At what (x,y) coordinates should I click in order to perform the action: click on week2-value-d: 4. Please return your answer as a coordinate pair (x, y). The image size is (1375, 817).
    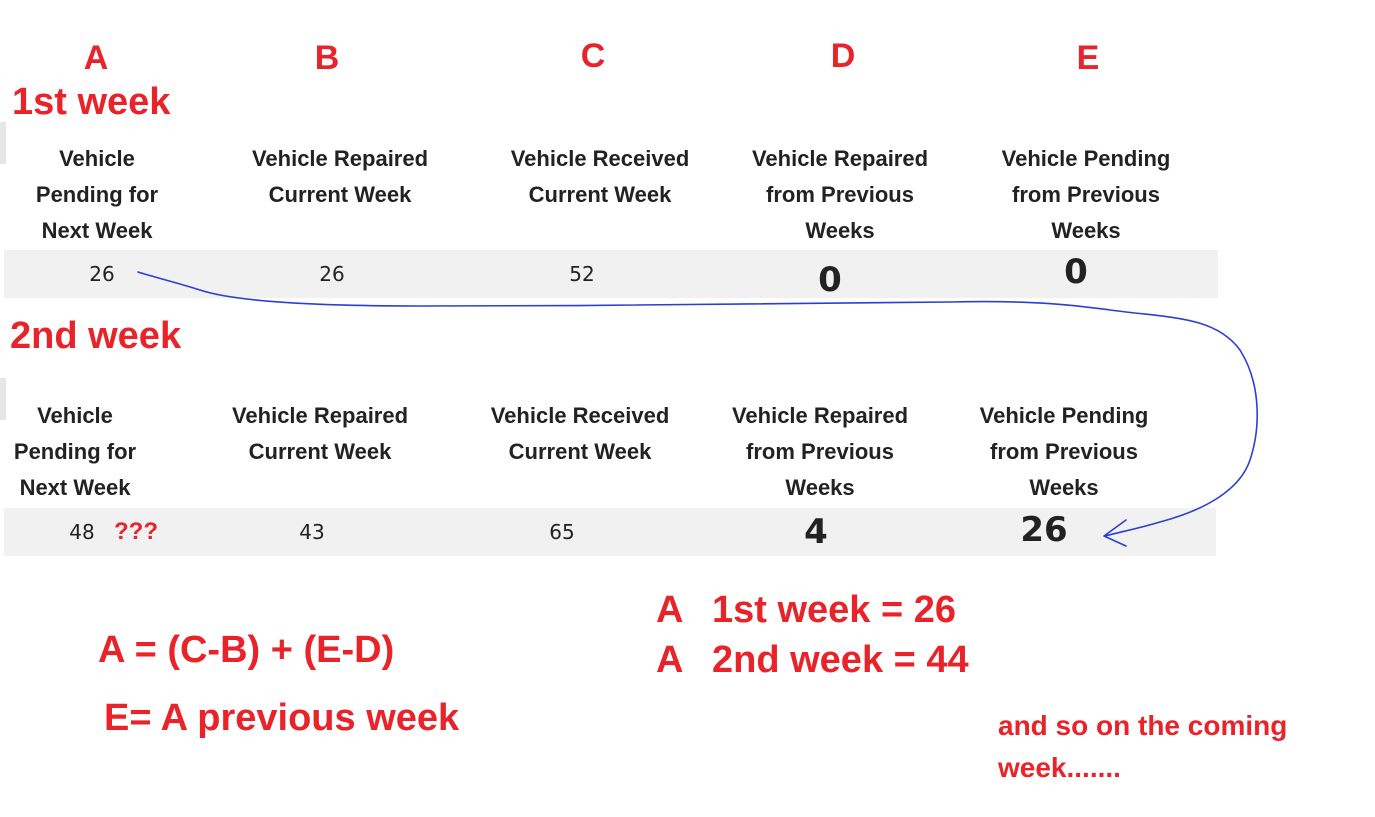
    Looking at the image, I should click on (816, 532).